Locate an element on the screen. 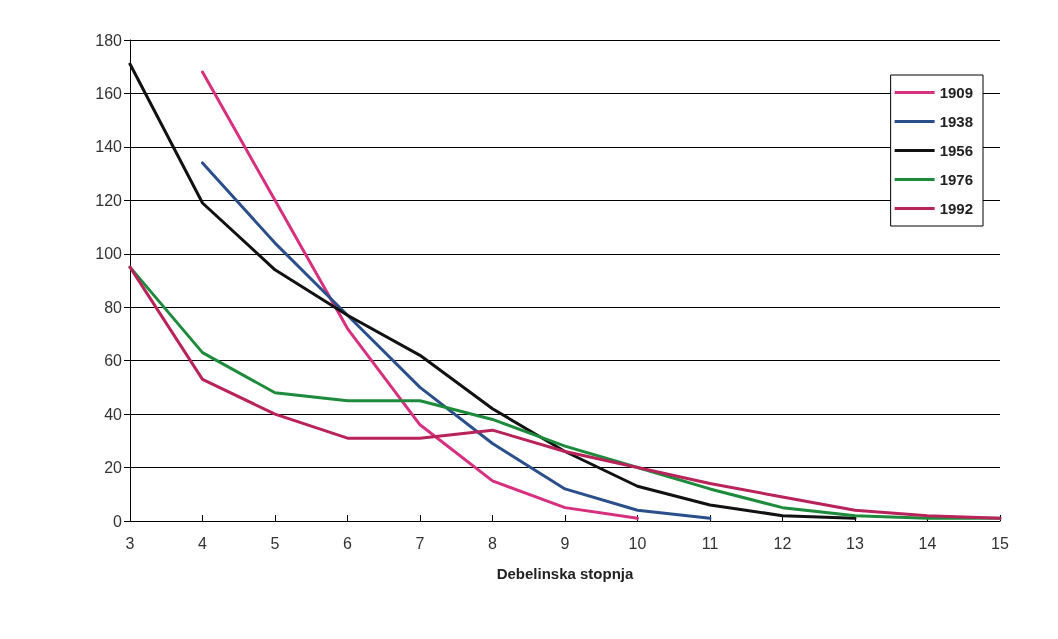 Image resolution: width=1058 pixels, height=639 pixels. x-tick-label: 4 is located at coordinates (203, 543).